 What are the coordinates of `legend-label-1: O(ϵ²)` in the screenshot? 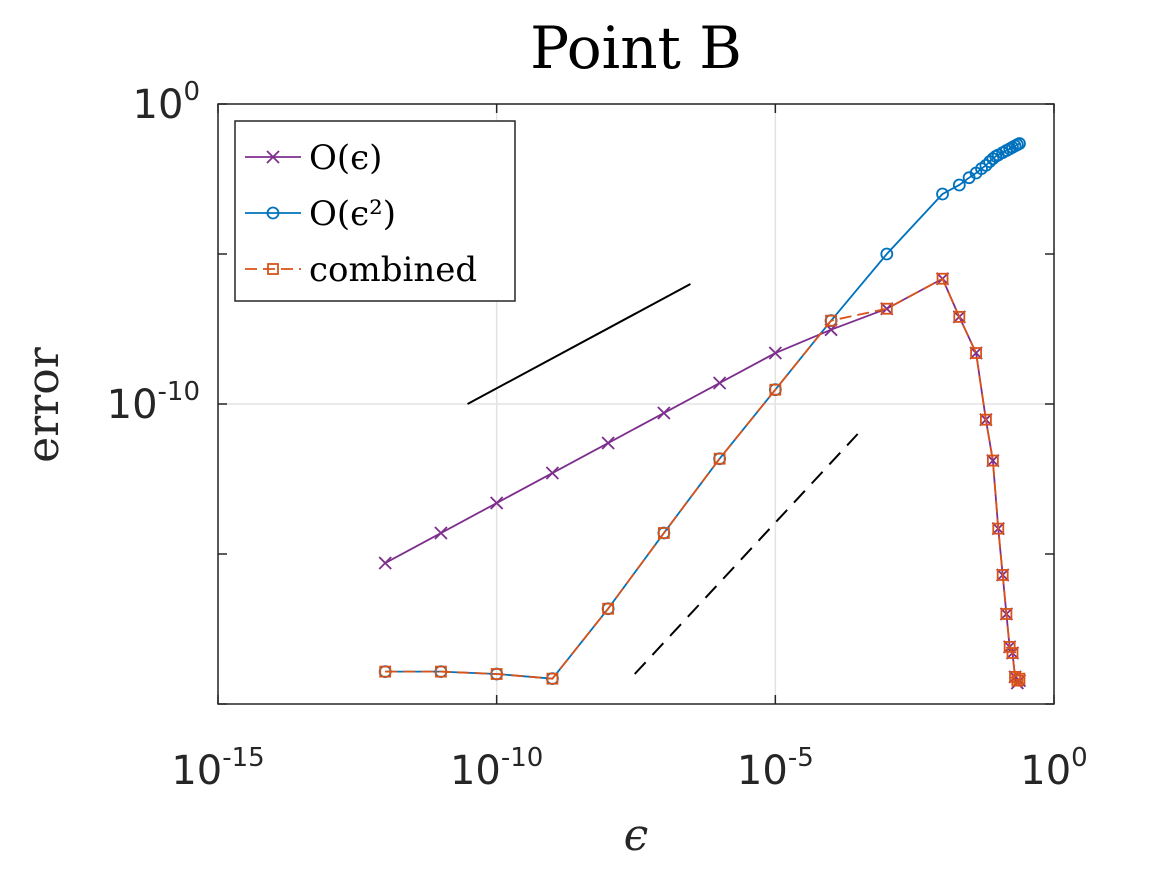 It's located at (352, 214).